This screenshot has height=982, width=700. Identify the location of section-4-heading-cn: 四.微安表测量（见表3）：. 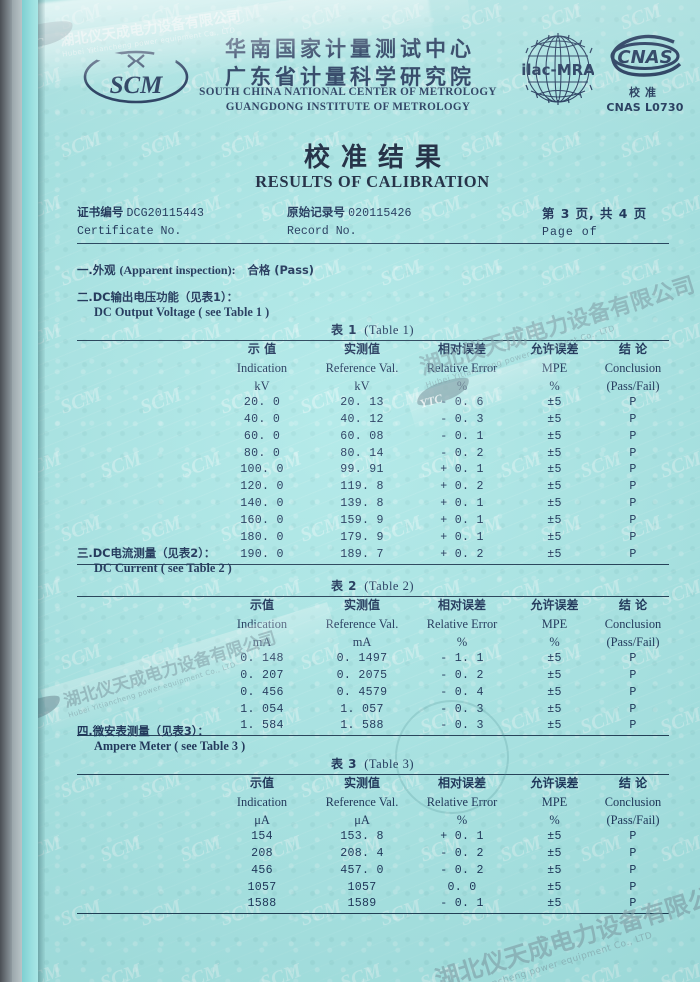
(143, 731).